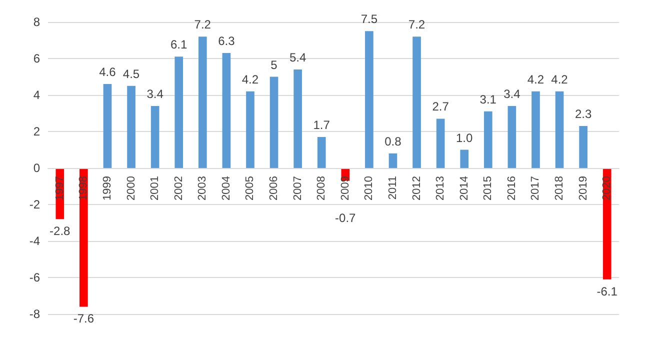  What do you see at coordinates (560, 188) in the screenshot?
I see `x-tick-label: 2018` at bounding box center [560, 188].